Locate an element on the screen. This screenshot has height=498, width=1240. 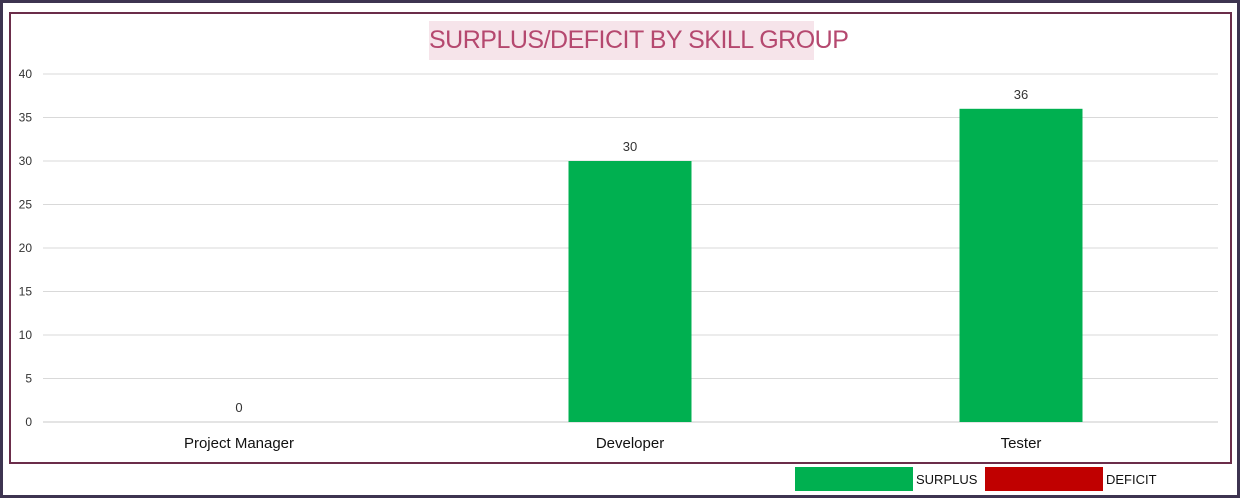
x-axis-categories: Project Manager Developer Tester is located at coordinates (612, 443).